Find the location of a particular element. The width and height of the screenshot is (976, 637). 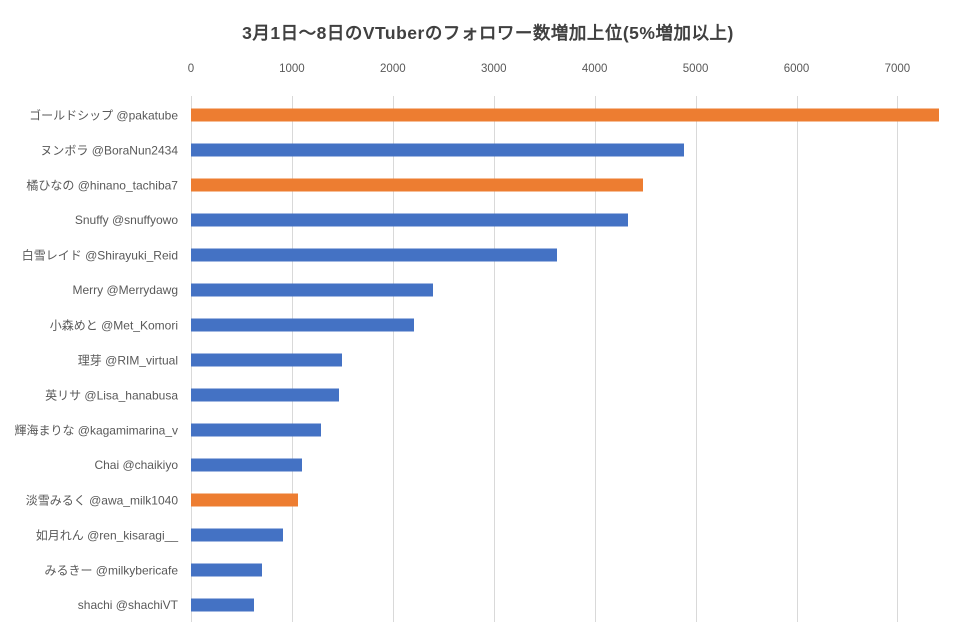

category-label: Merry @Merrydawg is located at coordinates (125, 290).